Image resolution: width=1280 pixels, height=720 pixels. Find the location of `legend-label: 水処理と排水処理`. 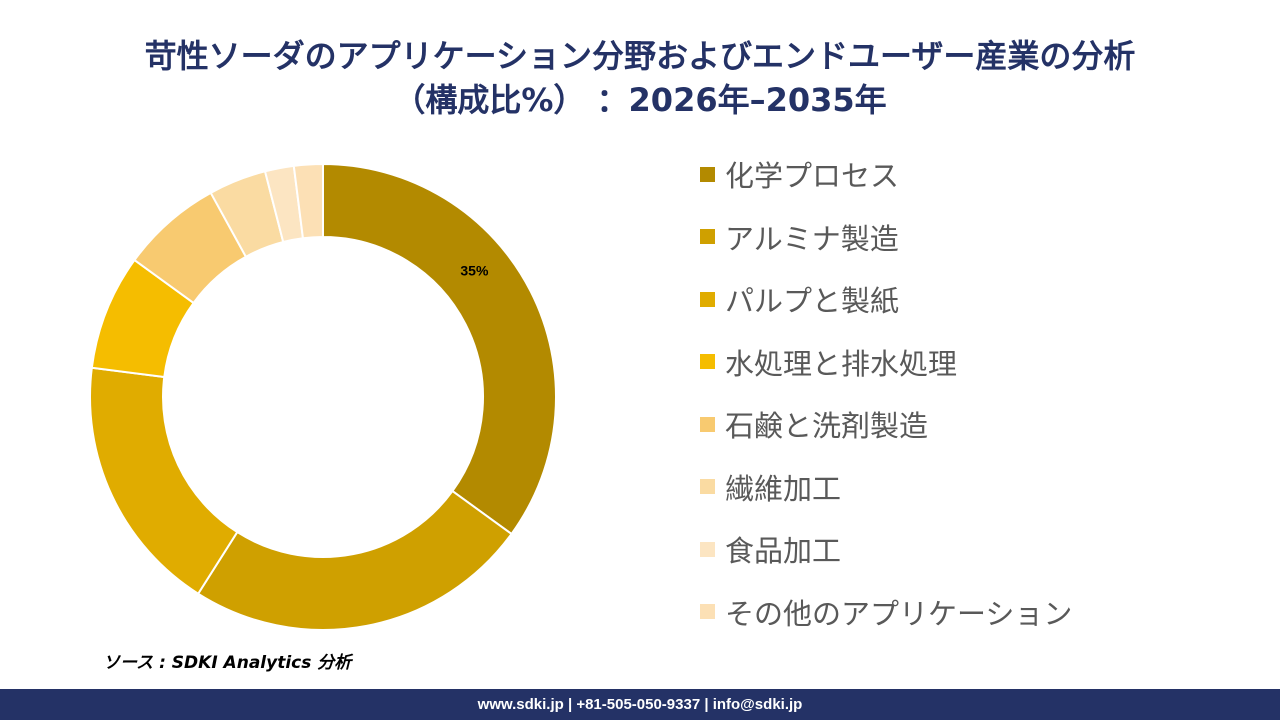

legend-label: 水処理と排水処理 is located at coordinates (841, 363).